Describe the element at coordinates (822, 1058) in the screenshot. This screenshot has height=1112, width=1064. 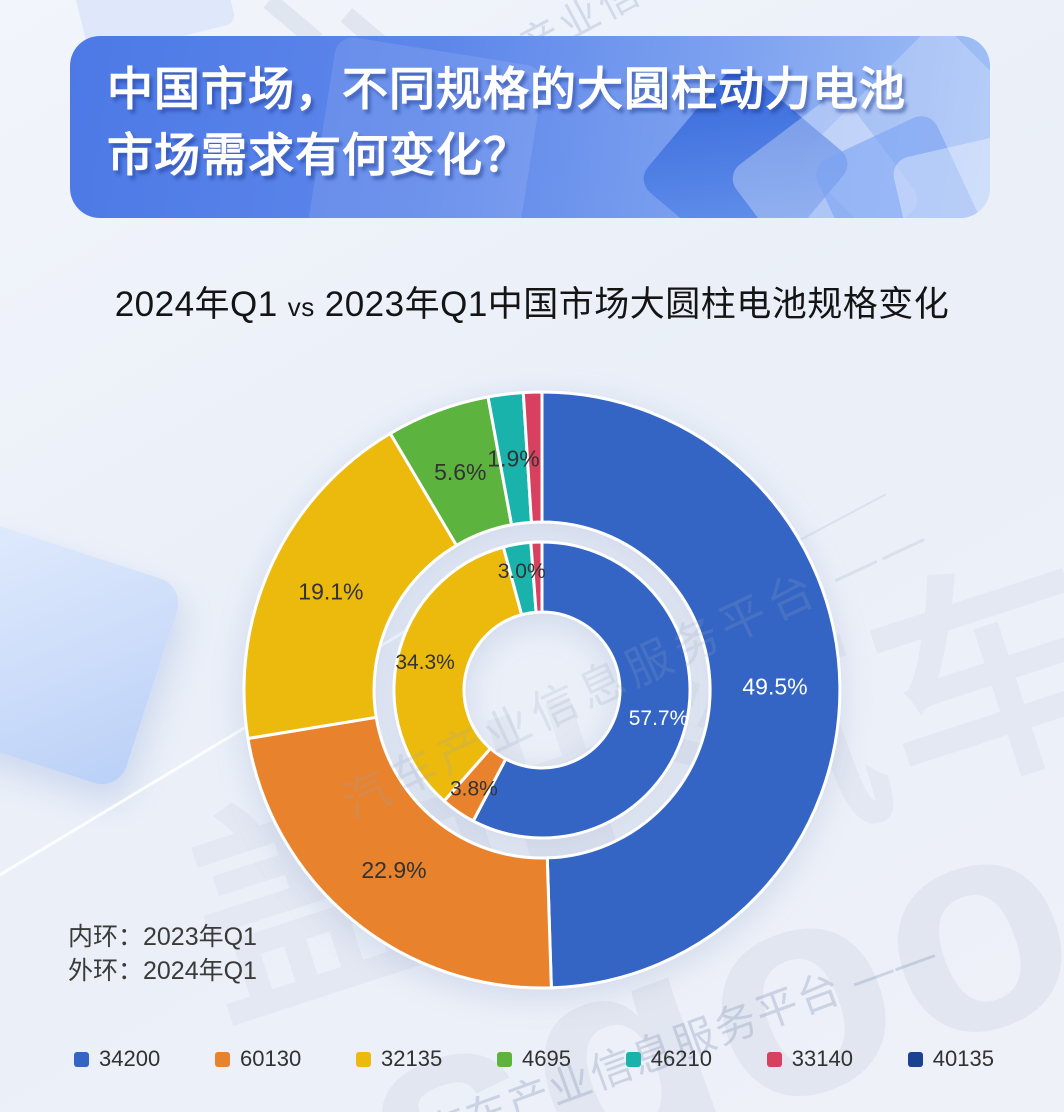
I see `legend-label: 33140` at that location.